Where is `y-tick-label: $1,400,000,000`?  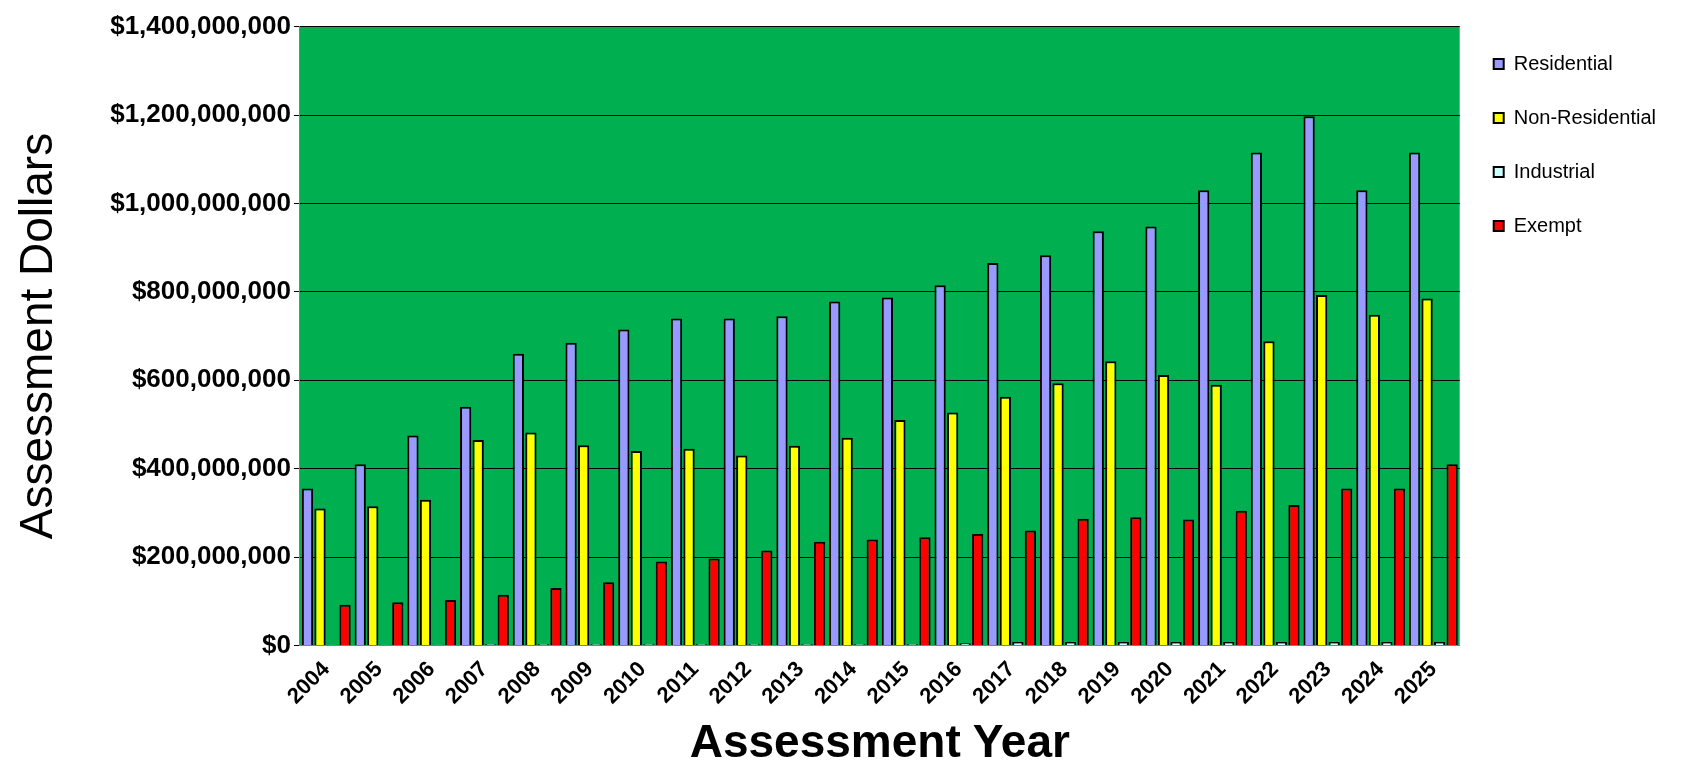
y-tick-label: $1,400,000,000 is located at coordinates (200, 24).